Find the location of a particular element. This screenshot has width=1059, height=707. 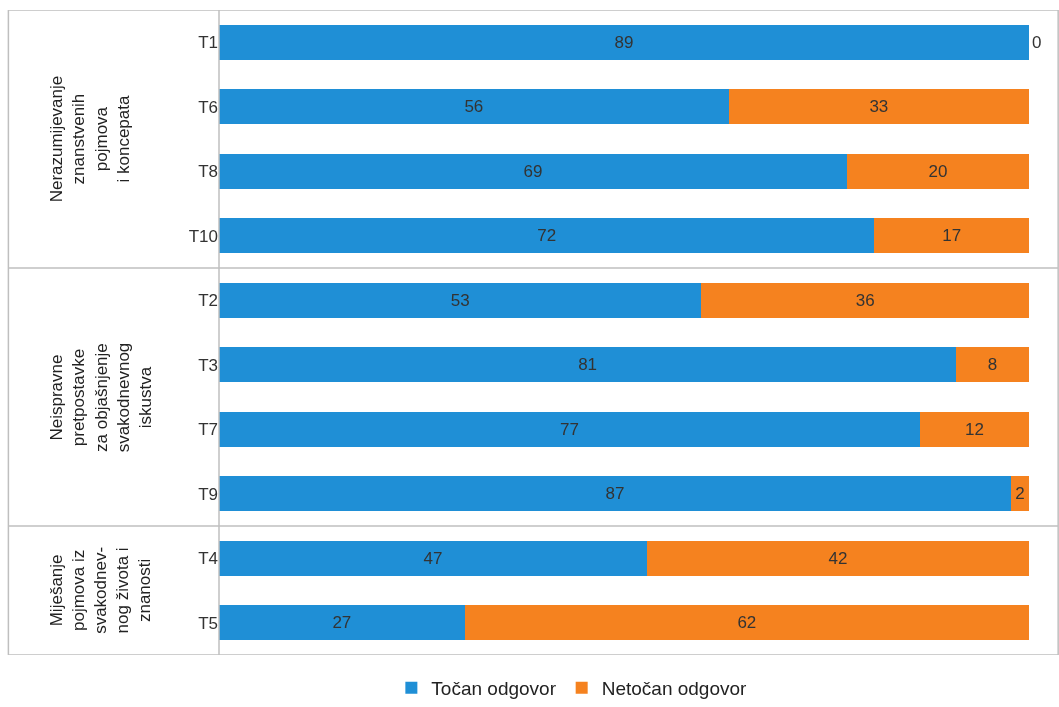

y-tick-label: T6 is located at coordinates (208, 107).